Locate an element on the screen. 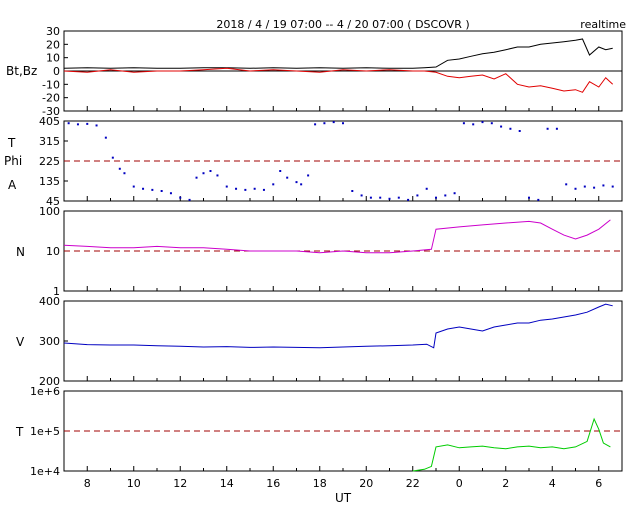 The width and height of the screenshot is (640, 512). x-tick-label: 2 is located at coordinates (505, 483).